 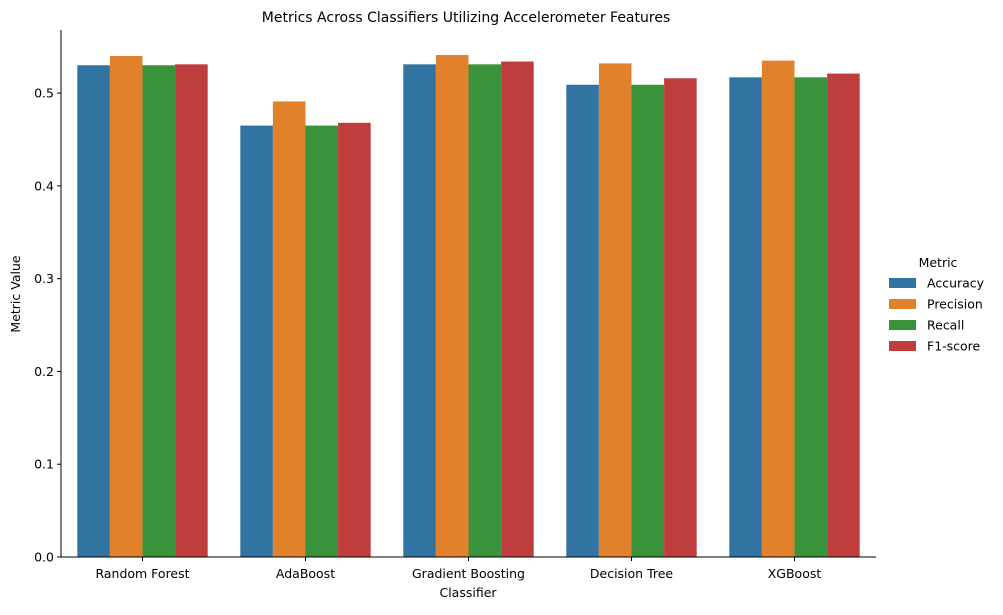 What do you see at coordinates (632, 573) in the screenshot?
I see `x-tick-label: Decision Tree` at bounding box center [632, 573].